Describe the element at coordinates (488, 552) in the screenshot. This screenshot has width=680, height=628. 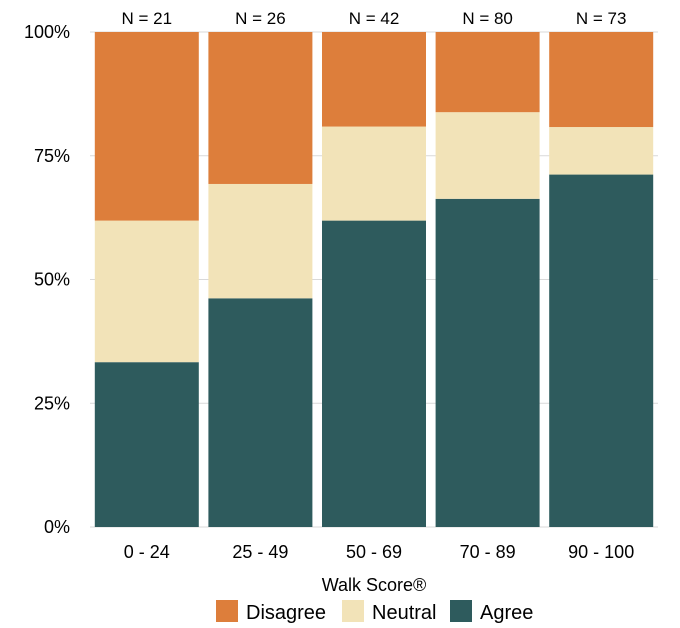
I see `x-tick-label: 70 - 89` at that location.